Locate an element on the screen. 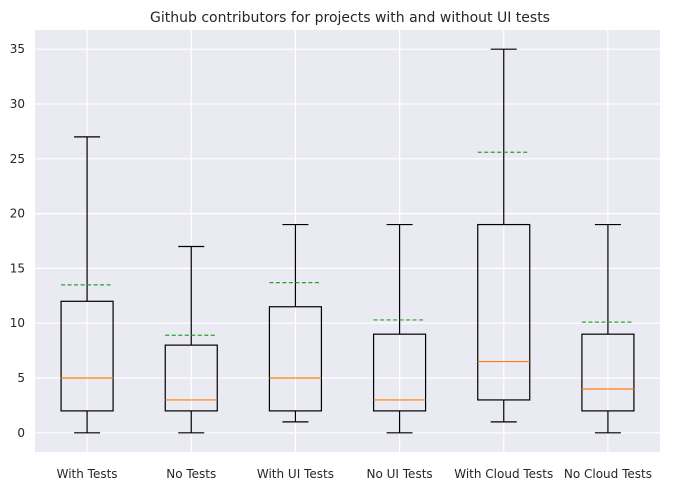 The image size is (673, 492). y-tick-label: 10 is located at coordinates (17, 323).